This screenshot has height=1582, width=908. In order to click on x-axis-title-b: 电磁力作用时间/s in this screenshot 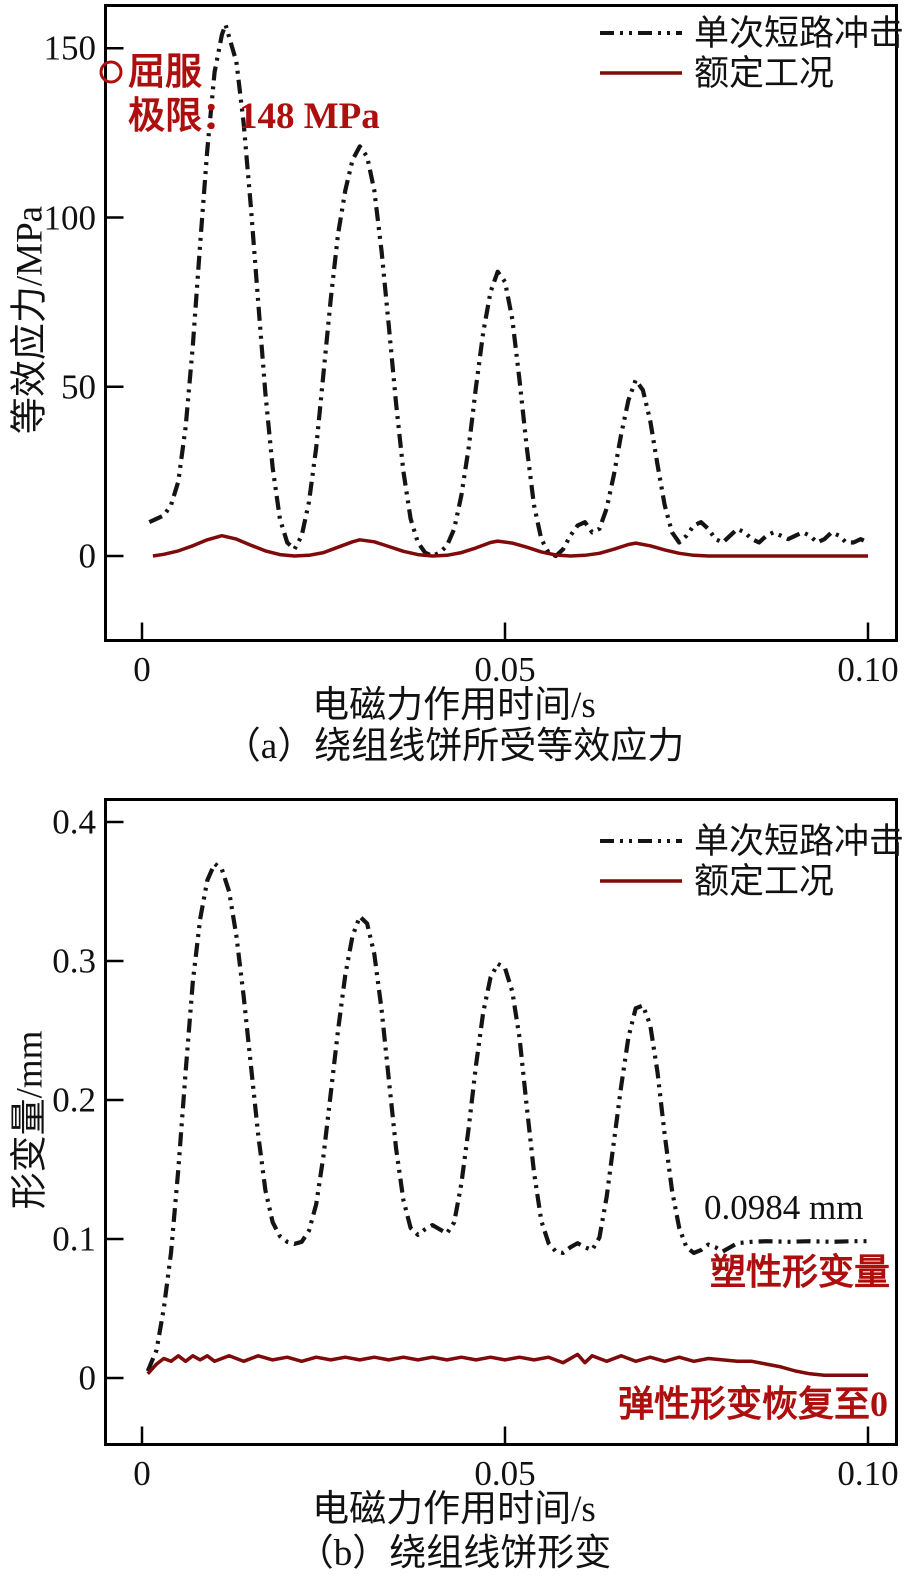, I will do `click(454, 1509)`.